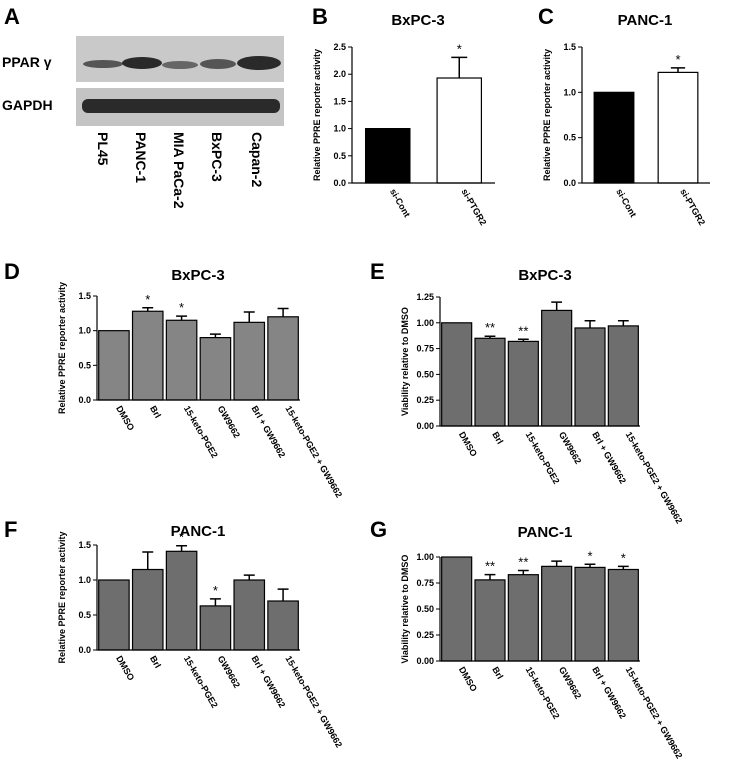 This screenshot has width=740, height=779. I want to click on panel-letter: G, so click(378, 529).